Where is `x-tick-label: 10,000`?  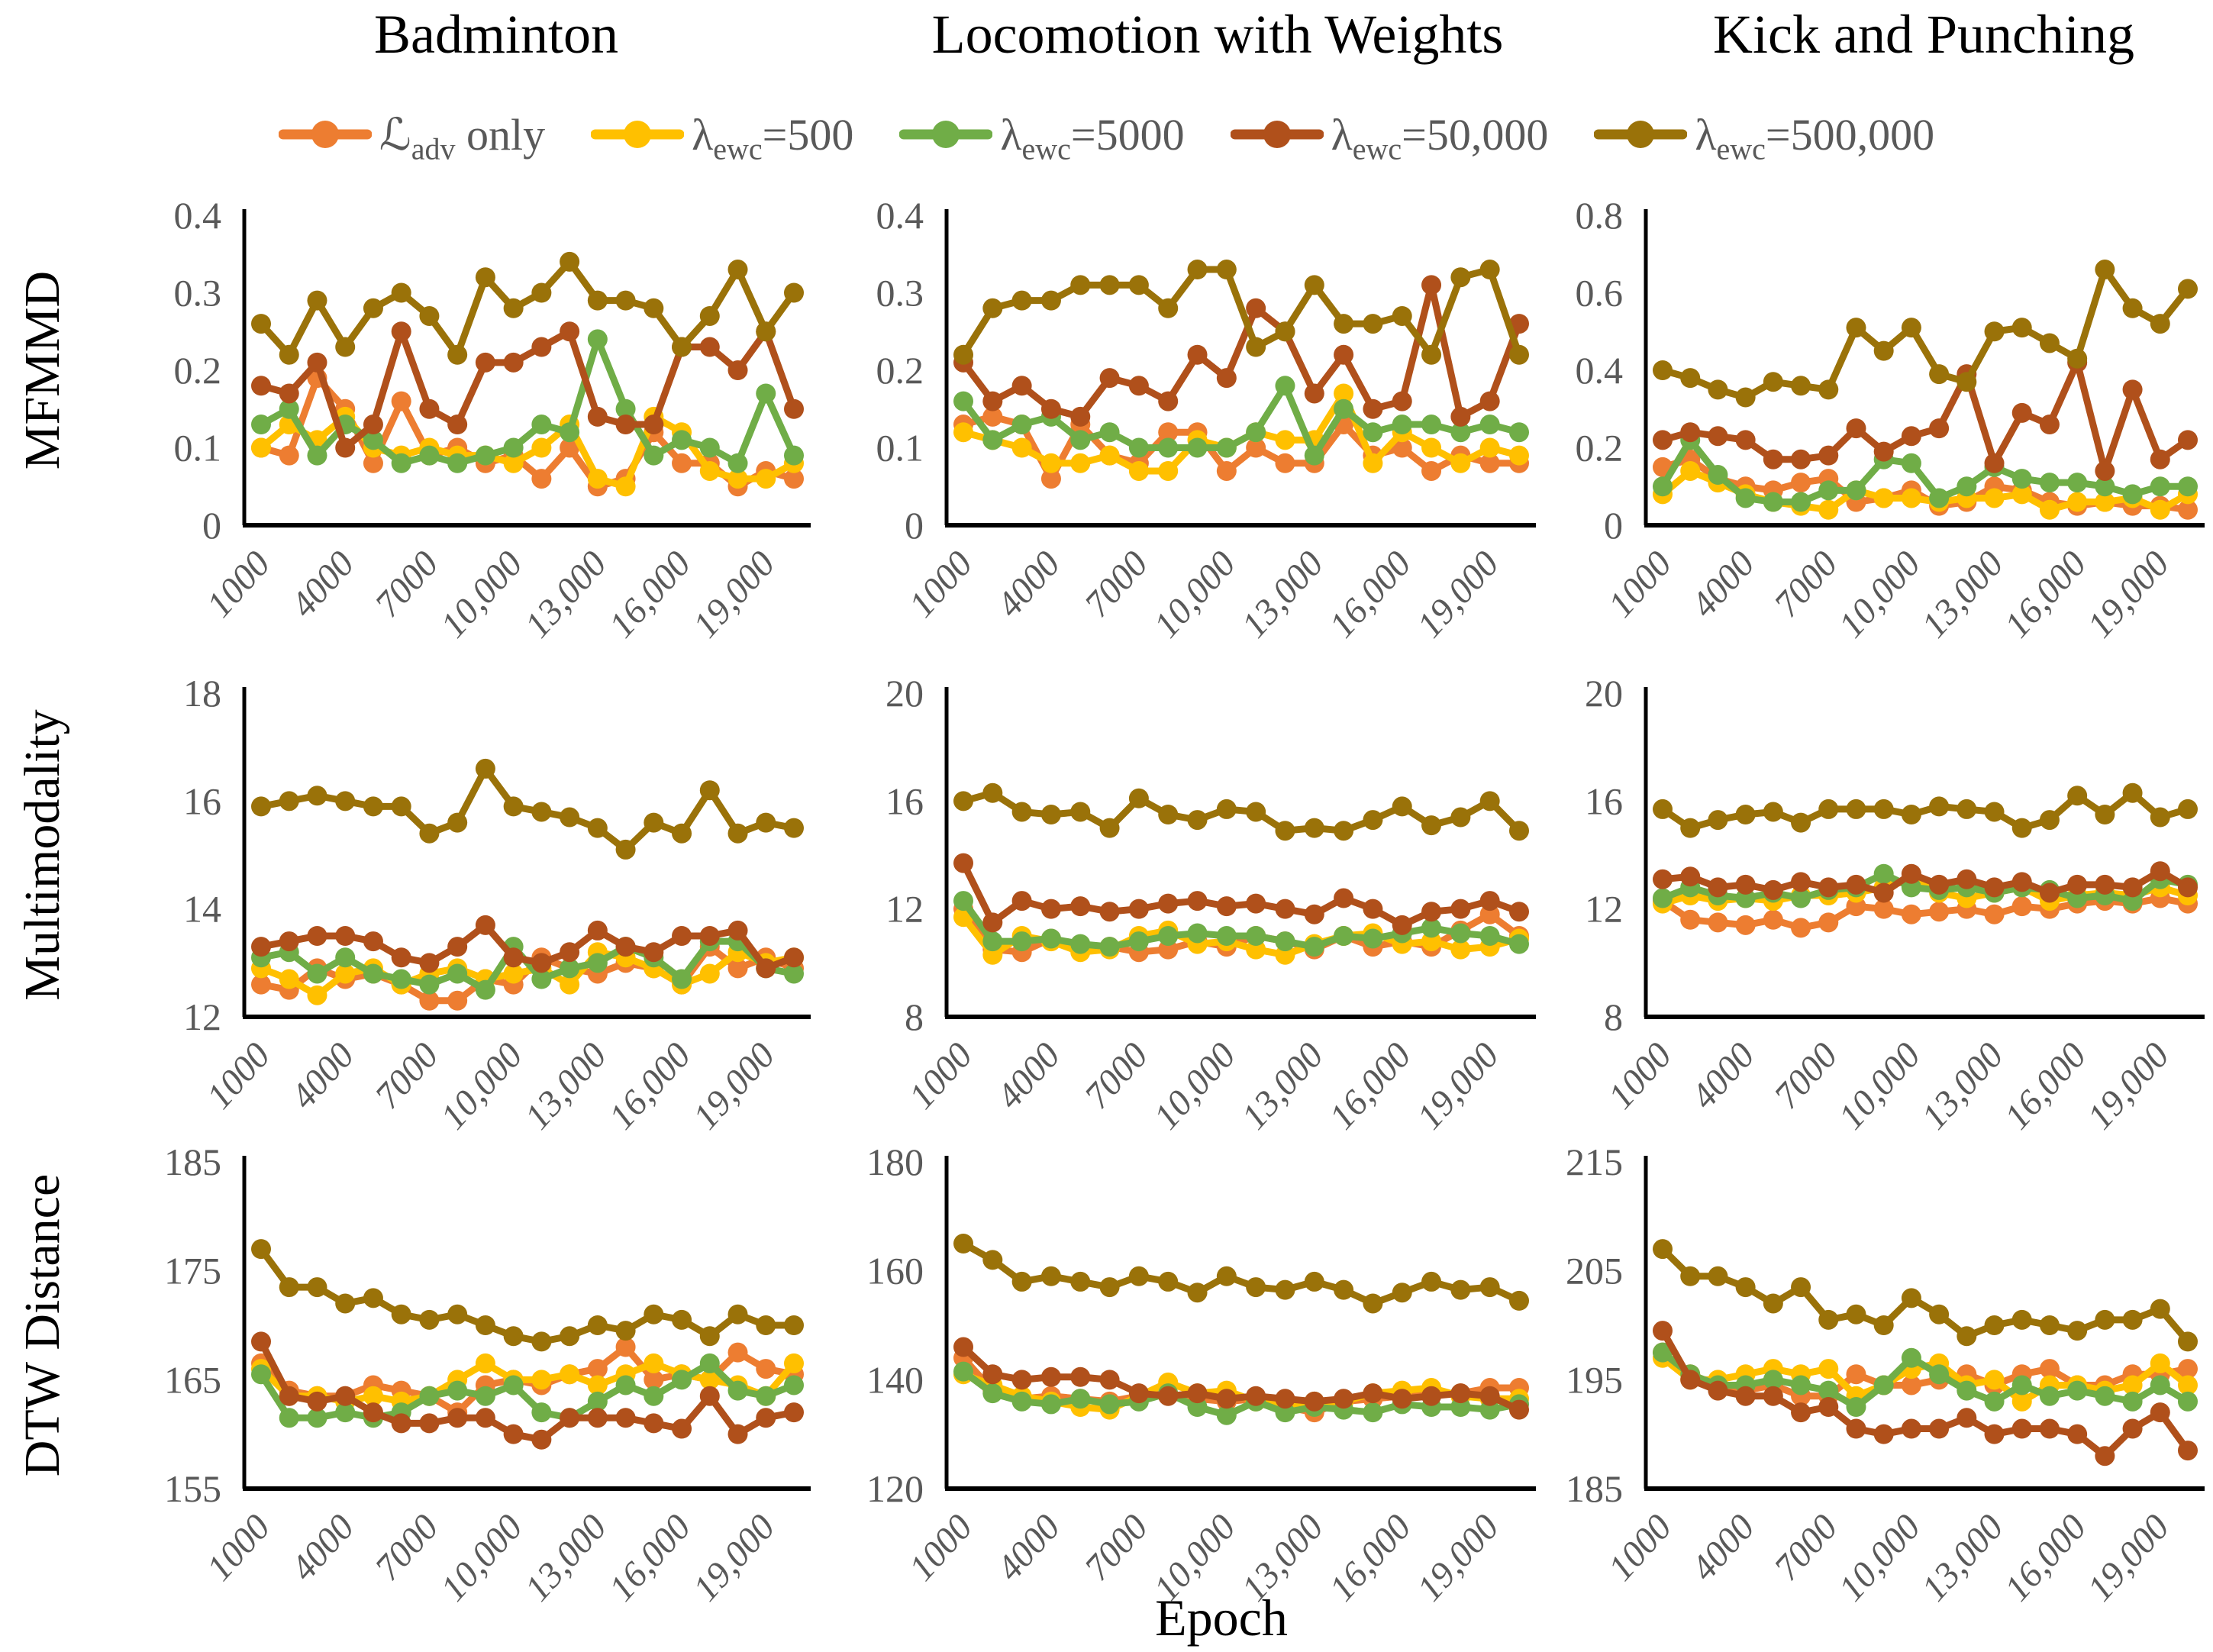
x-tick-label: 10,000 is located at coordinates (1195, 1558).